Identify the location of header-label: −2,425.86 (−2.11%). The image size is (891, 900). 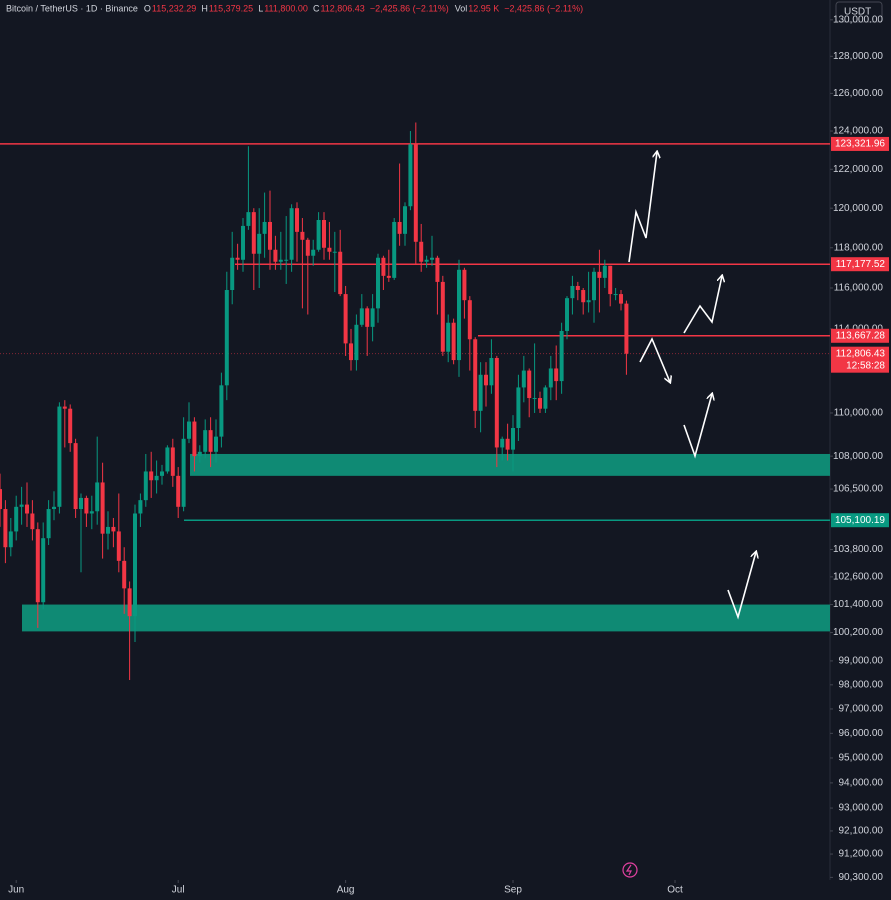
(409, 8).